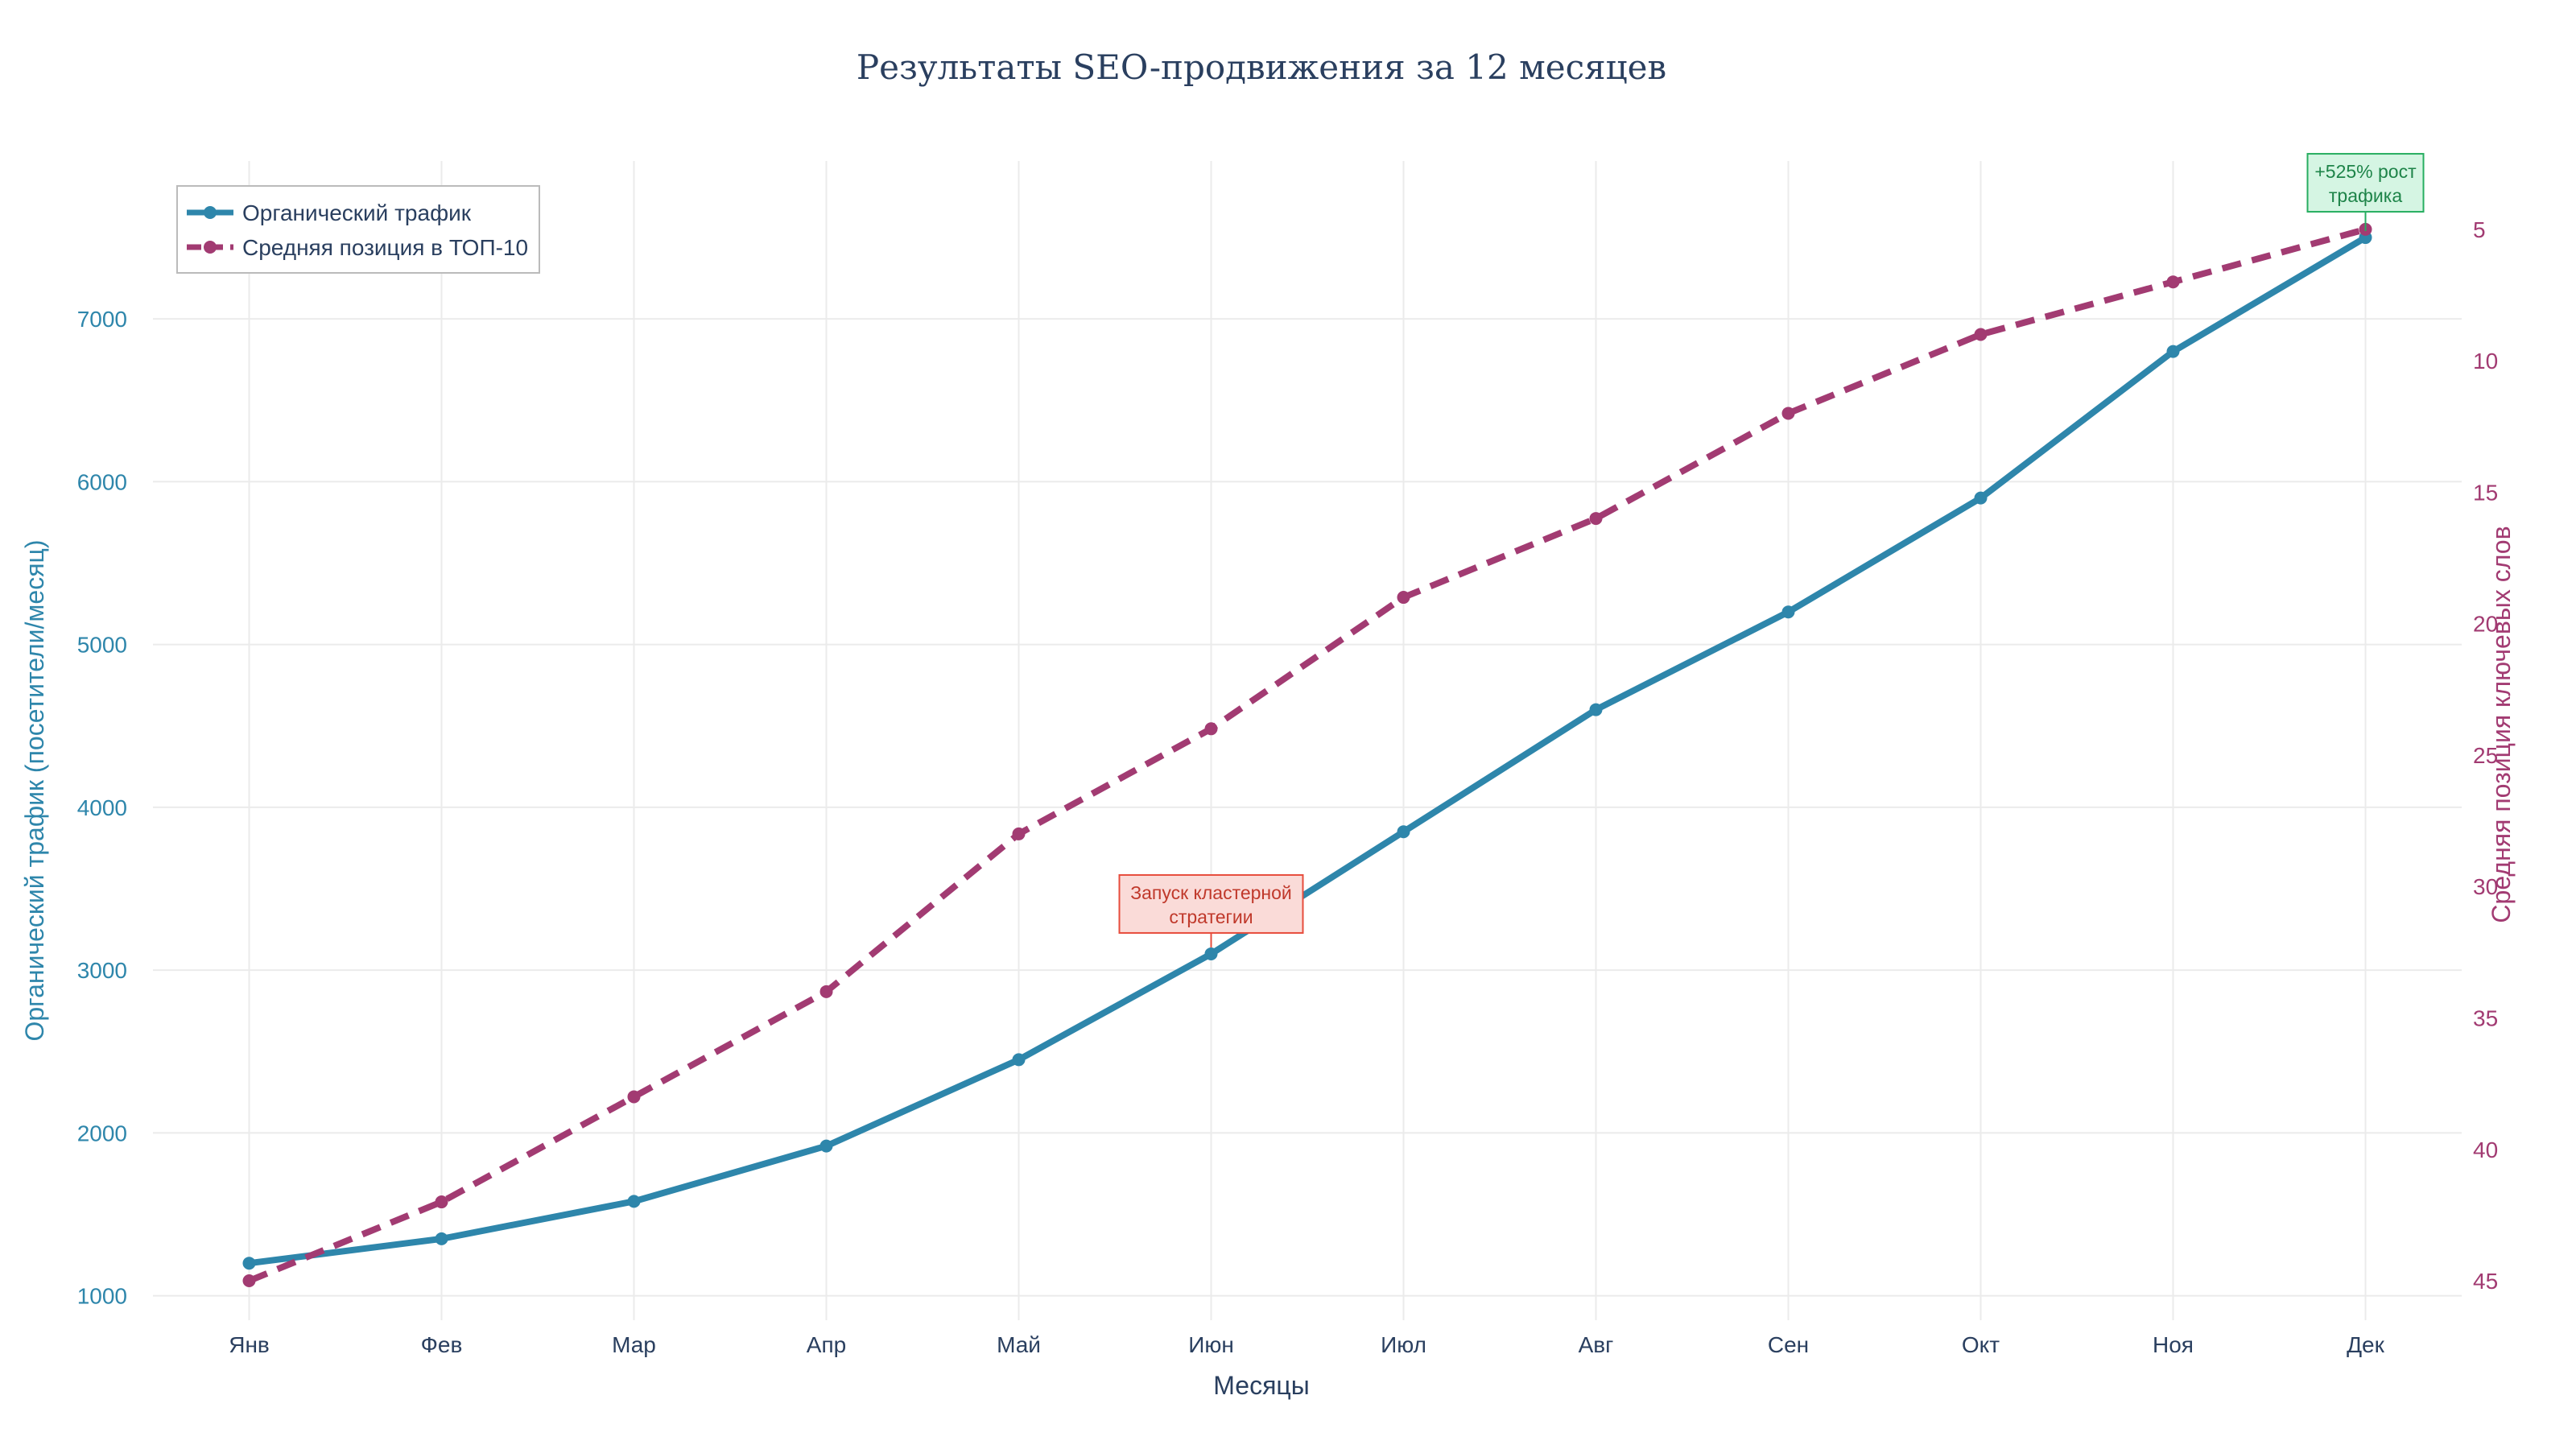 The height and width of the screenshot is (1449, 2576). What do you see at coordinates (1981, 1344) in the screenshot?
I see `x-tick-label: Окт` at bounding box center [1981, 1344].